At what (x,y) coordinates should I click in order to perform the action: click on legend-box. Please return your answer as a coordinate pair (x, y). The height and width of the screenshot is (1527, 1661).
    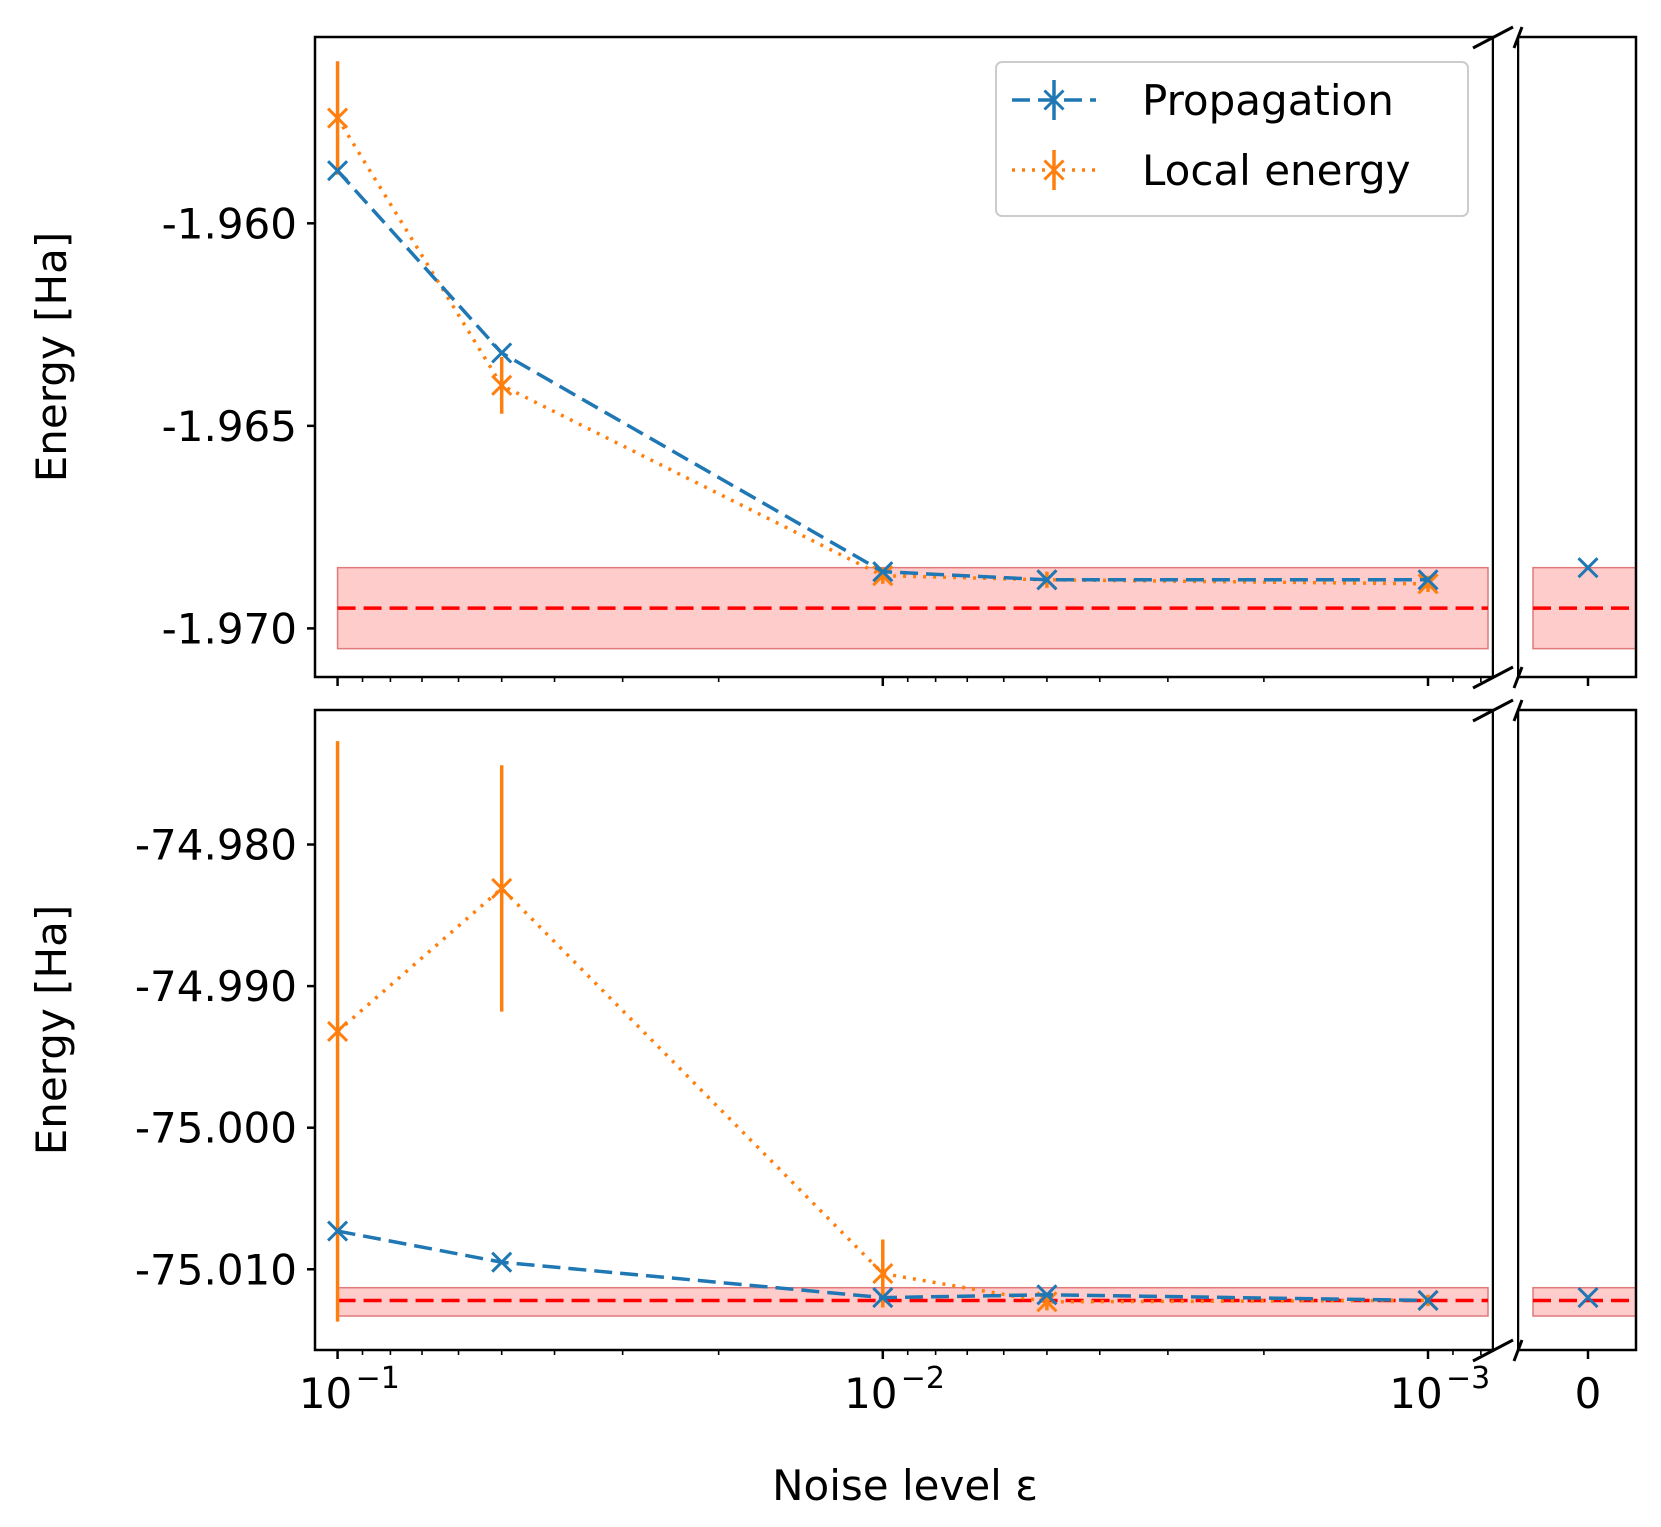
    Looking at the image, I should click on (1232, 139).